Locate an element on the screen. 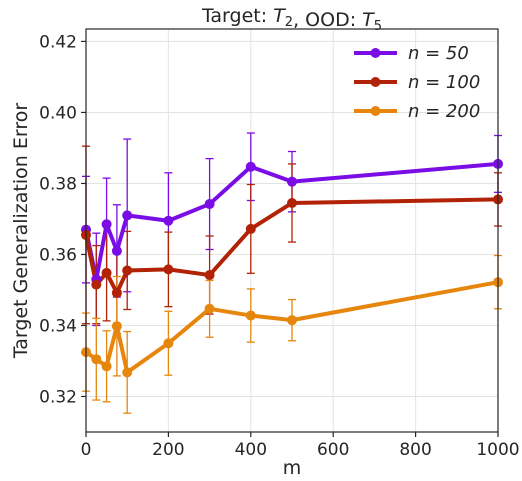 This screenshot has width=522, height=481. y-tick-label: 0.32 is located at coordinates (58, 397).